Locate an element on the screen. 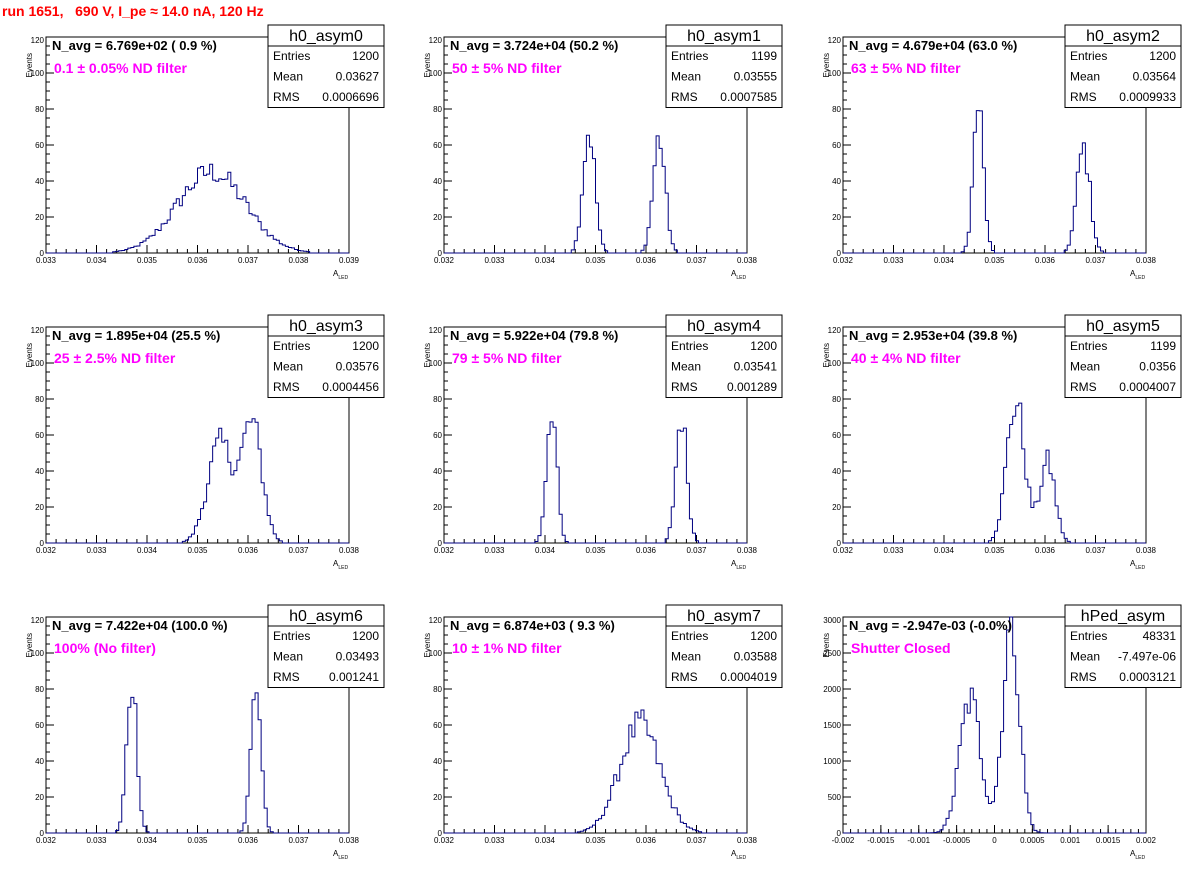  x-tick-label: 0.039 is located at coordinates (349, 260).